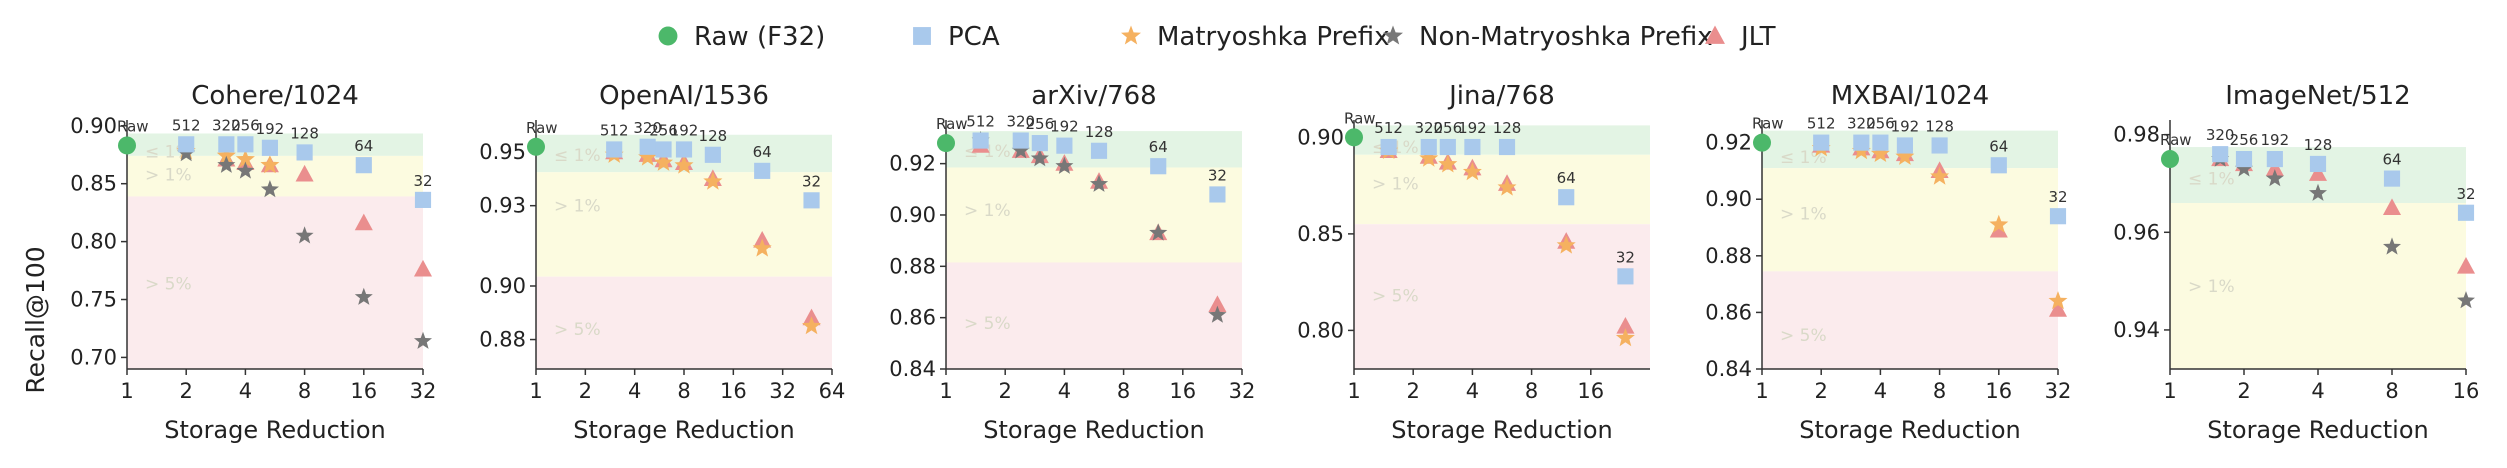  I want to click on pca-dim-label: 320, so click(1861, 124).